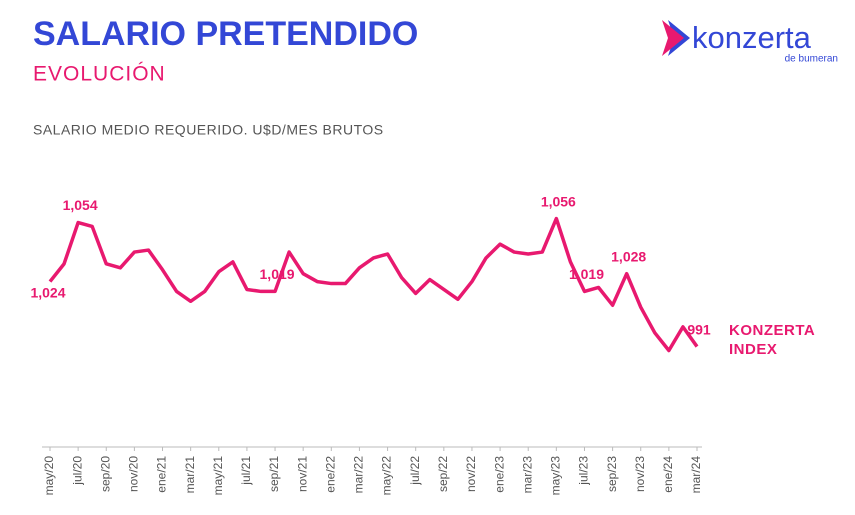  What do you see at coordinates (558, 201) in the screenshot?
I see `data-label: 1,056` at bounding box center [558, 201].